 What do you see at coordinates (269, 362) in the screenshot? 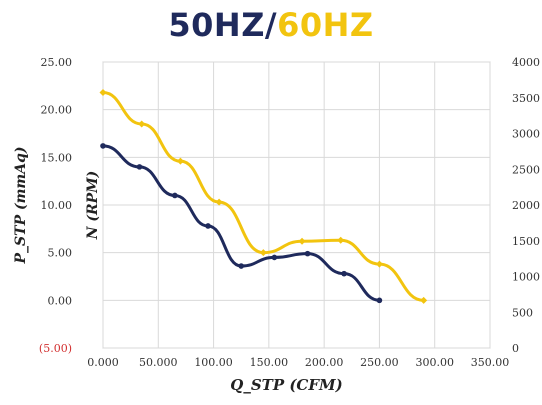
I see `x-tick-label: 150.00` at bounding box center [269, 362].